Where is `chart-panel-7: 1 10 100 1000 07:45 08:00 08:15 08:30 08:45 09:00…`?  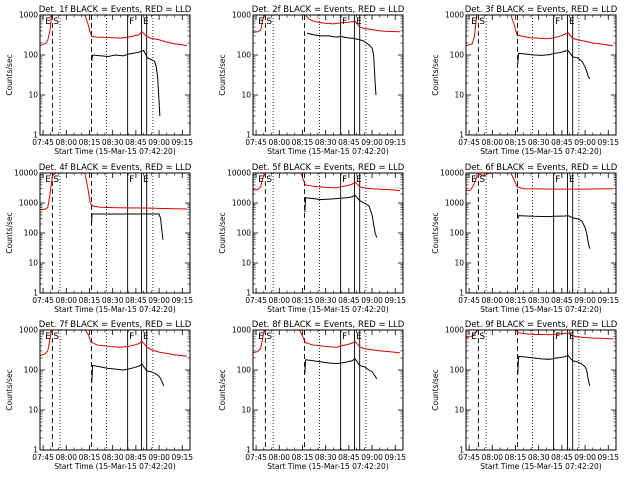
chart-panel-7: 1 10 100 1000 07:45 08:00 08:15 08:30 08:45 09:00… is located at coordinates (99, 395).